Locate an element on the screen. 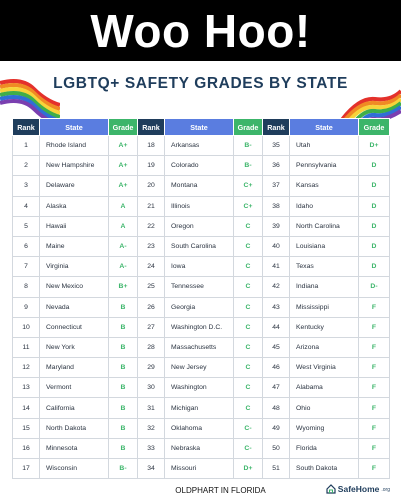  rank-cell: 3 is located at coordinates (26, 186).